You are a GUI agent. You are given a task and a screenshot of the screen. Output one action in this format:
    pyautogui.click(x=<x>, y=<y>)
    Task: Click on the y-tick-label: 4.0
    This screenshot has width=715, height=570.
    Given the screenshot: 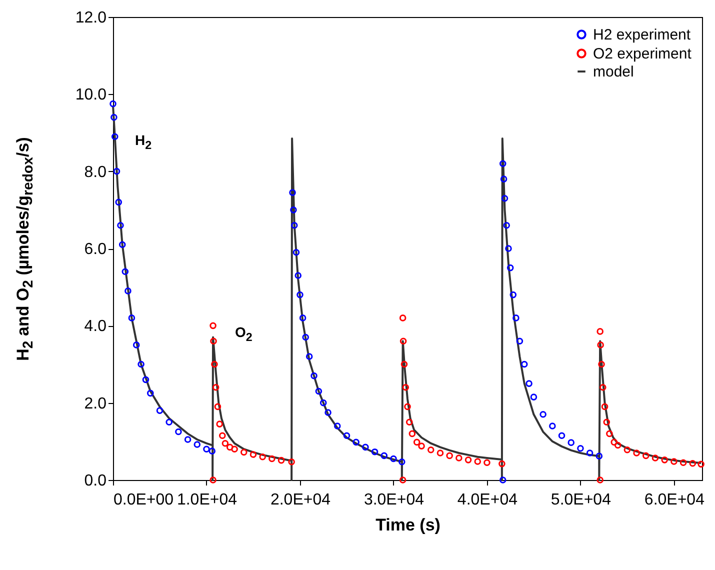 What is the action you would take?
    pyautogui.click(x=95, y=327)
    